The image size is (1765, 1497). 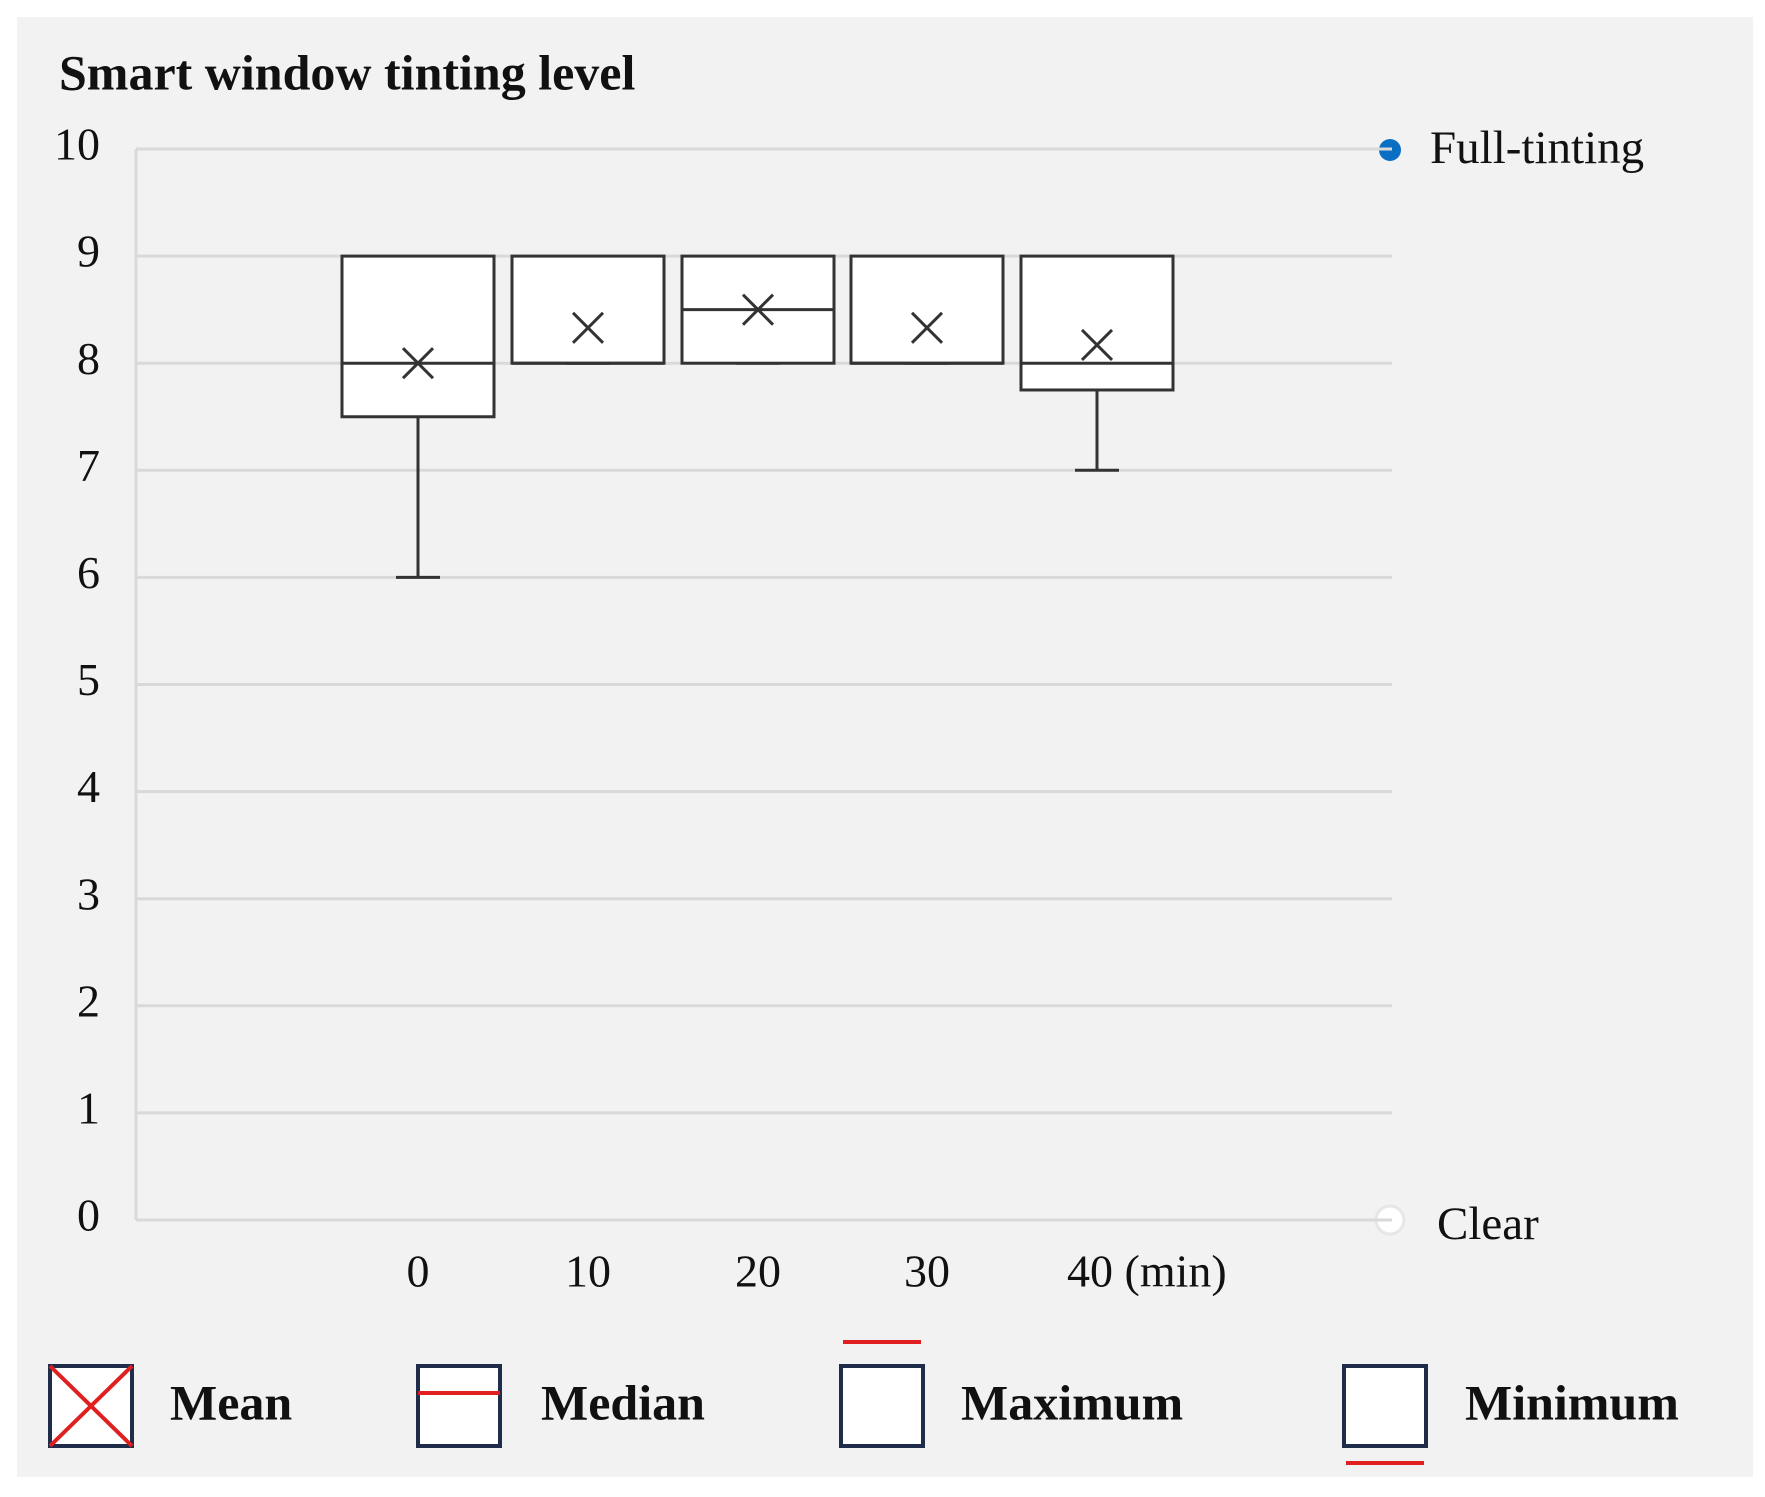 What do you see at coordinates (88, 251) in the screenshot?
I see `y-tick-label: 9` at bounding box center [88, 251].